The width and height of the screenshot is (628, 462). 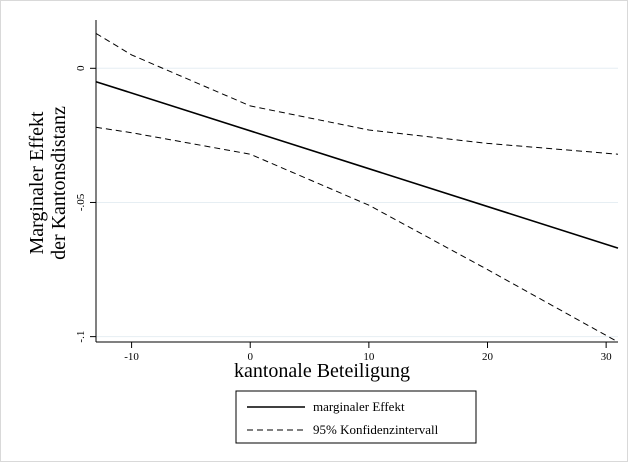 What do you see at coordinates (59, 183) in the screenshot?
I see `y-axis-title-line-2: der Kantonsdistanz` at bounding box center [59, 183].